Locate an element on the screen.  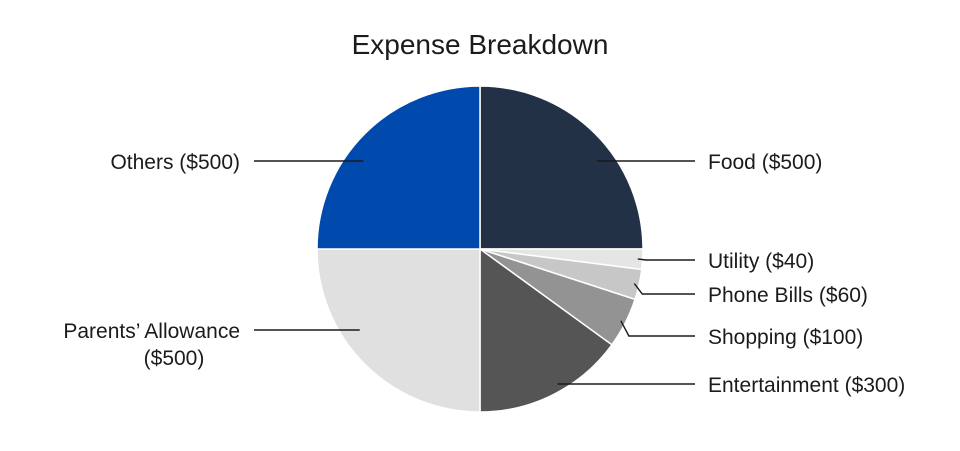
slice-label-shopping-100: Shopping ($100) is located at coordinates (785, 337).